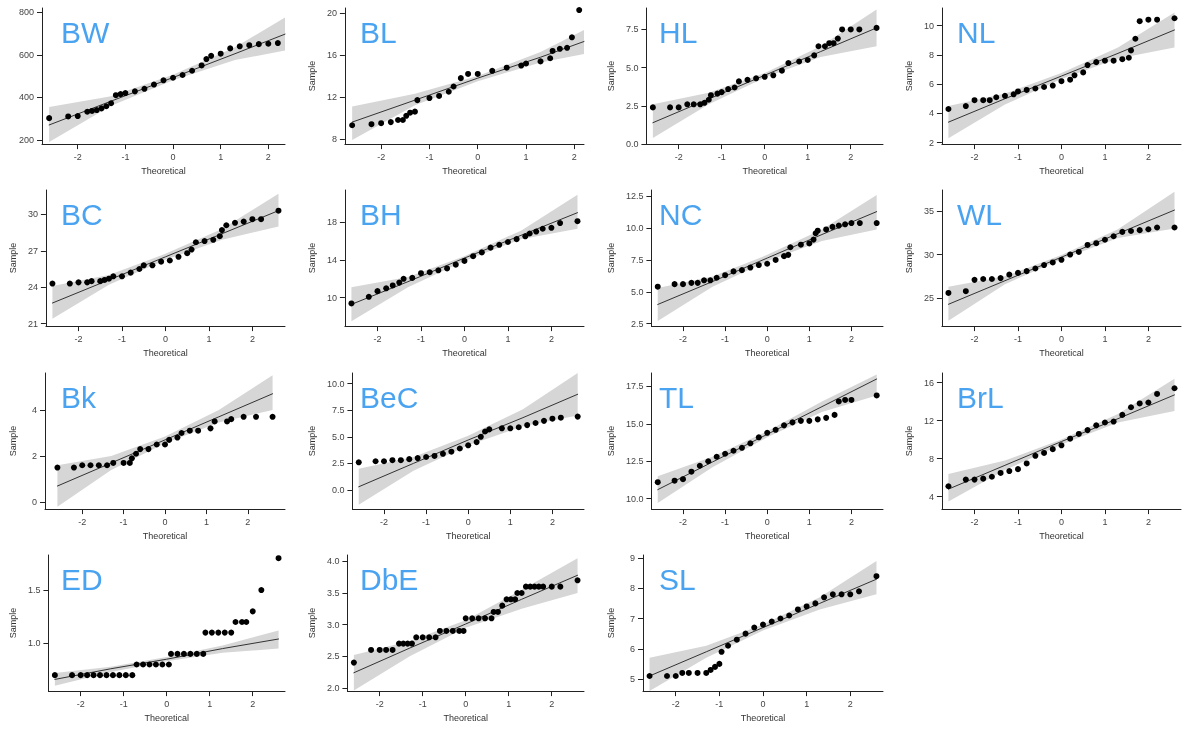 This screenshot has height=729, width=1195. What do you see at coordinates (610, 623) in the screenshot?
I see `y-axis-title: Sample` at bounding box center [610, 623].